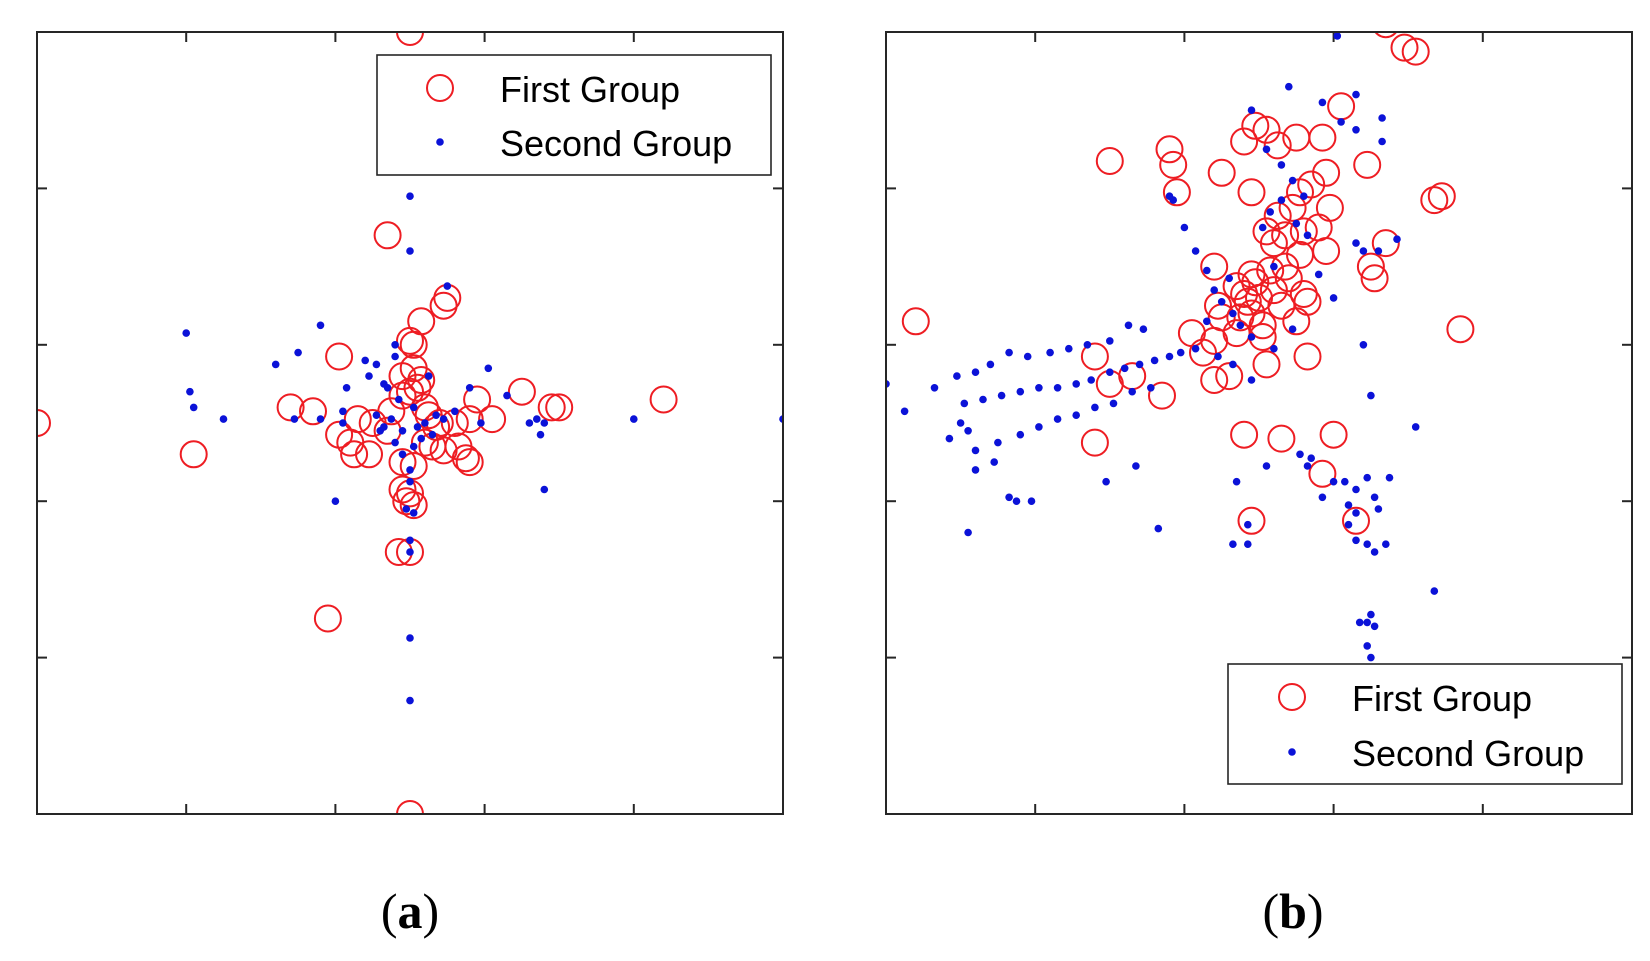 The width and height of the screenshot is (1650, 961). What do you see at coordinates (1270, 911) in the screenshot?
I see `panel-b-label-open: (` at bounding box center [1270, 911].